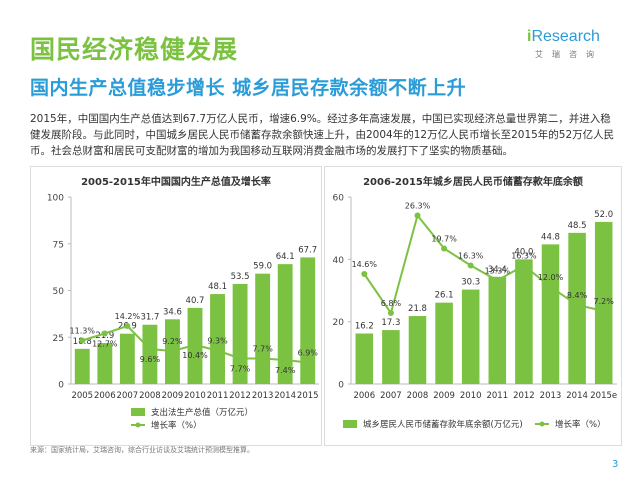 This screenshot has width=640, height=479. I want to click on x-tick-label: 2006, so click(364, 396).